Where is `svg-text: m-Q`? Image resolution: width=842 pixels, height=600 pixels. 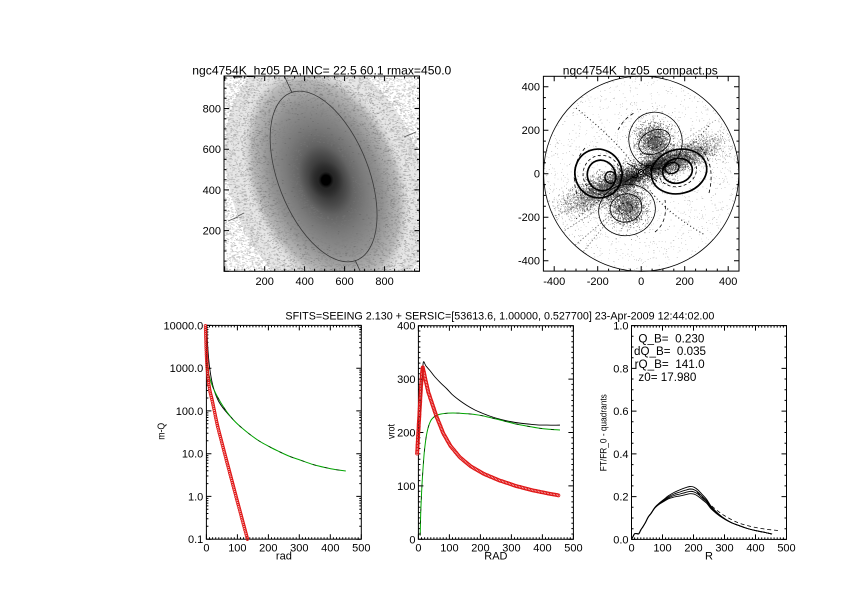
svg-text: m-Q is located at coordinates (162, 431).